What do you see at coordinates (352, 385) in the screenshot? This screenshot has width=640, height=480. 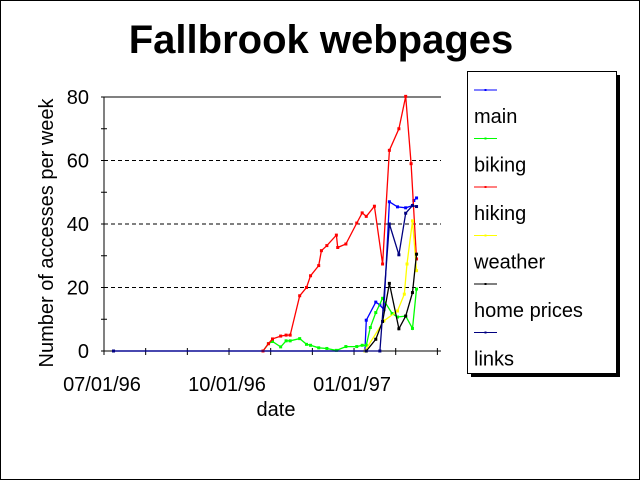 I see `x-tick-label: 01/01/97` at bounding box center [352, 385].